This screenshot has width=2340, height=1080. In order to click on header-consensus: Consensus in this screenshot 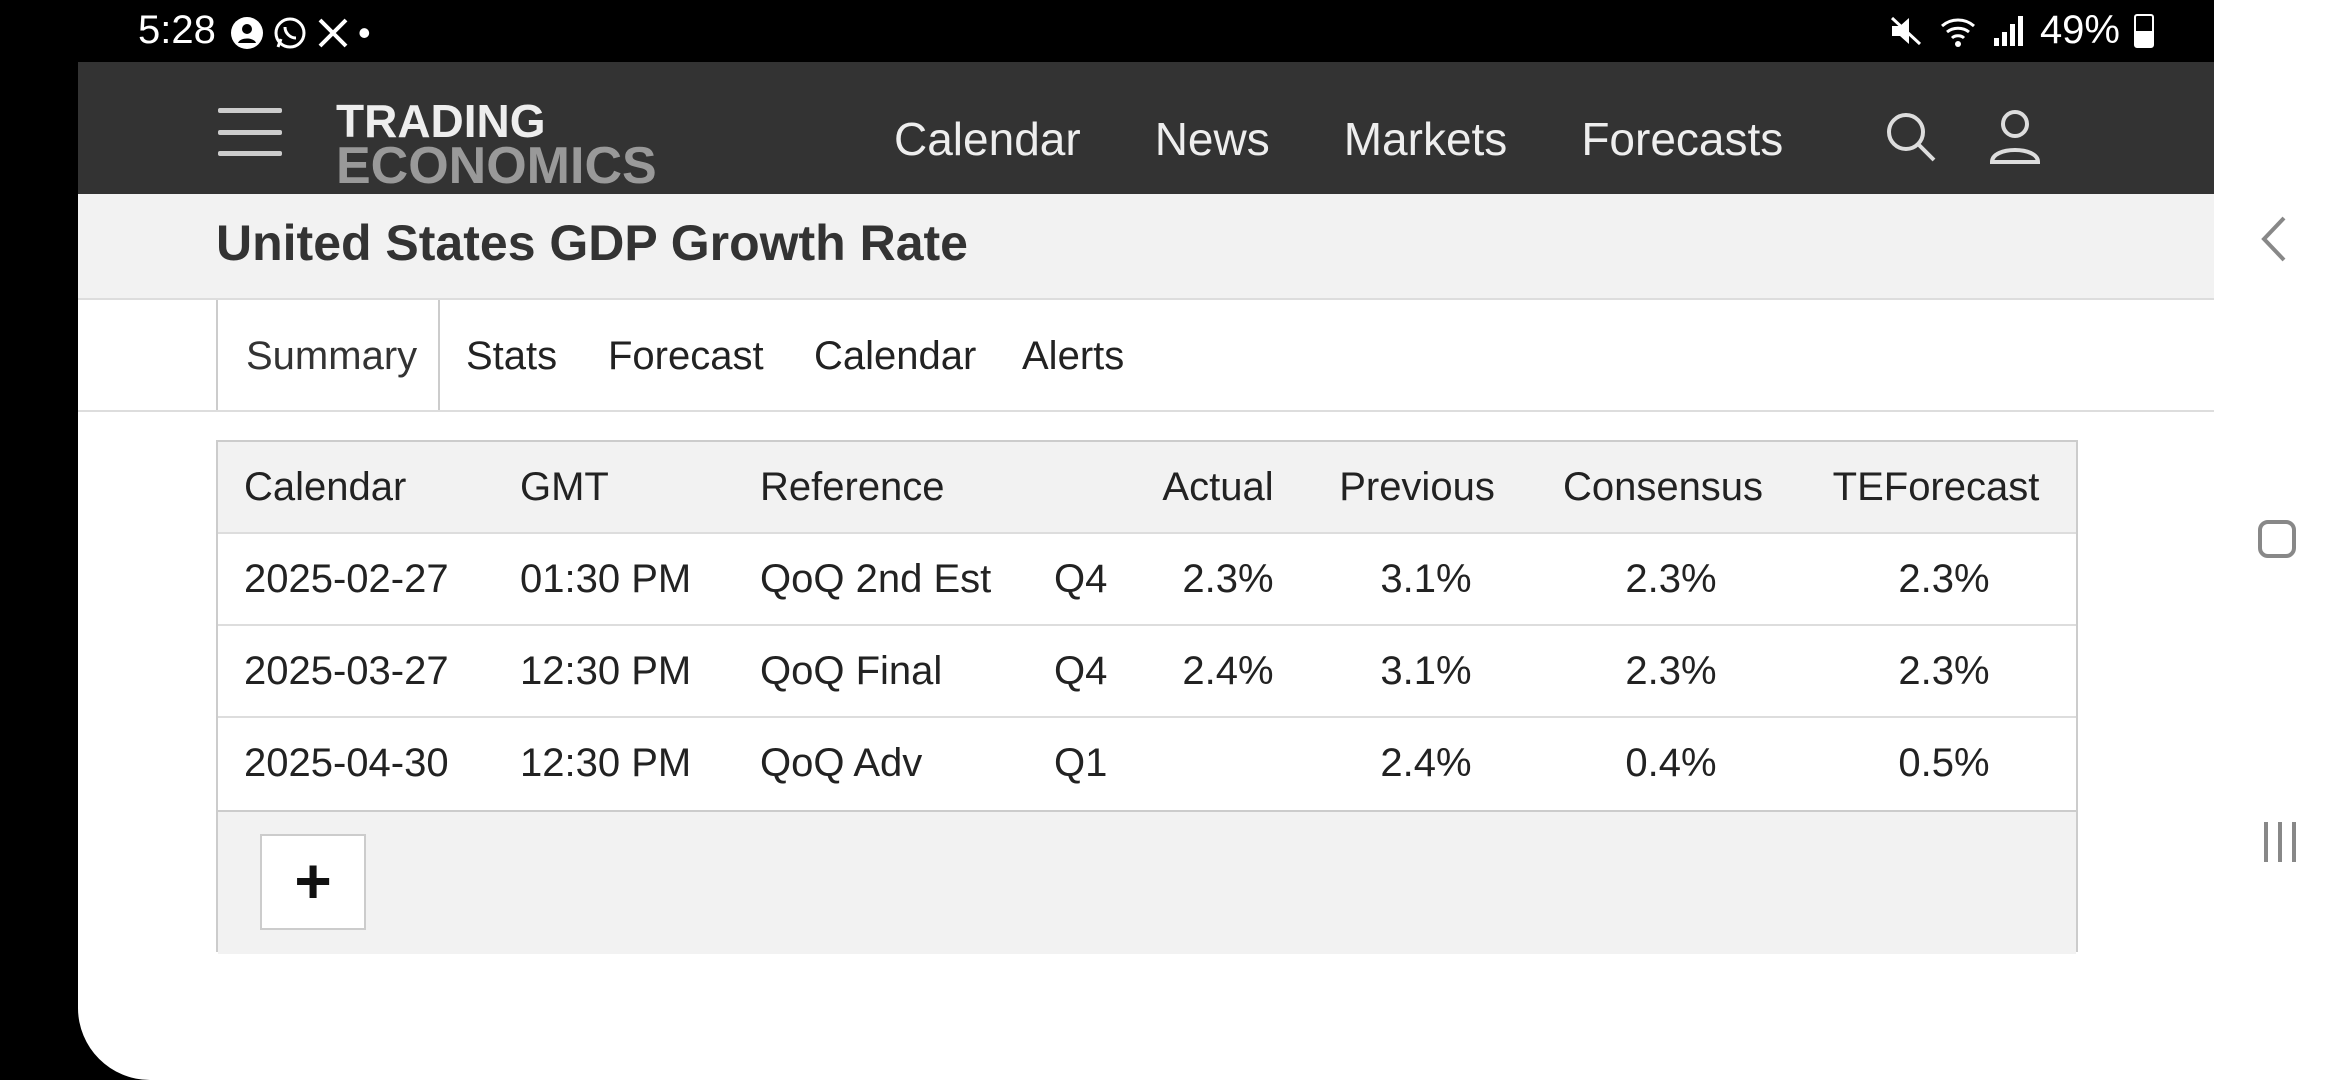, I will do `click(1663, 487)`.